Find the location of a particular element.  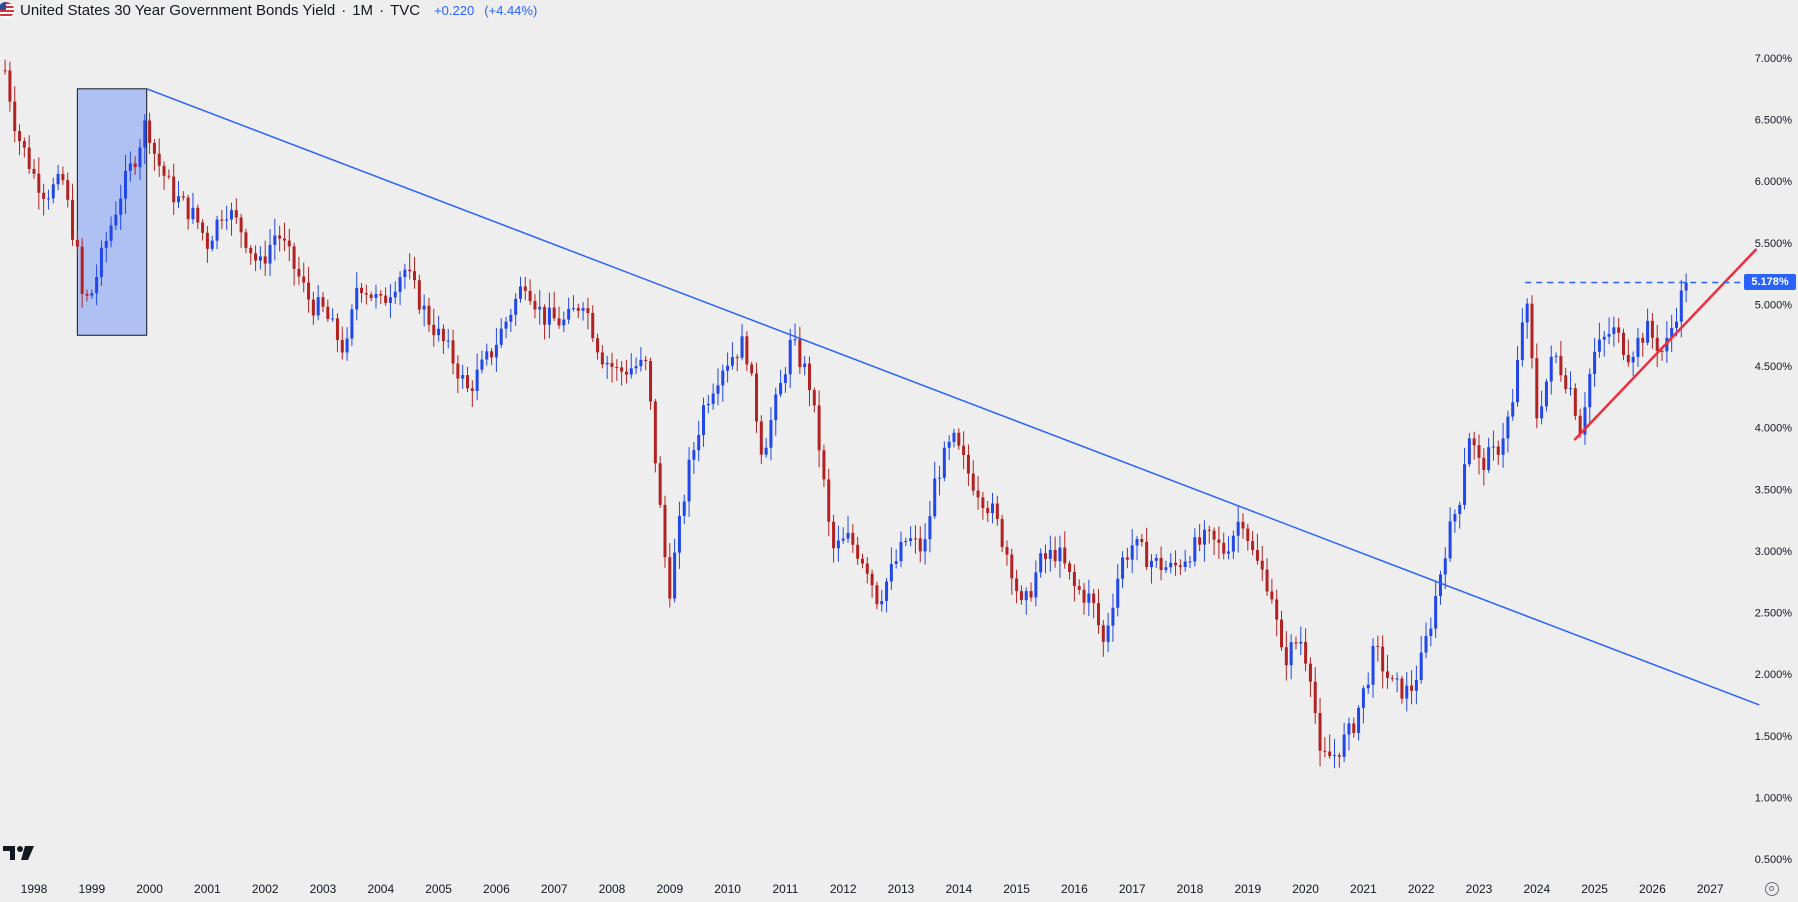

interval-label: 1M is located at coordinates (363, 10).